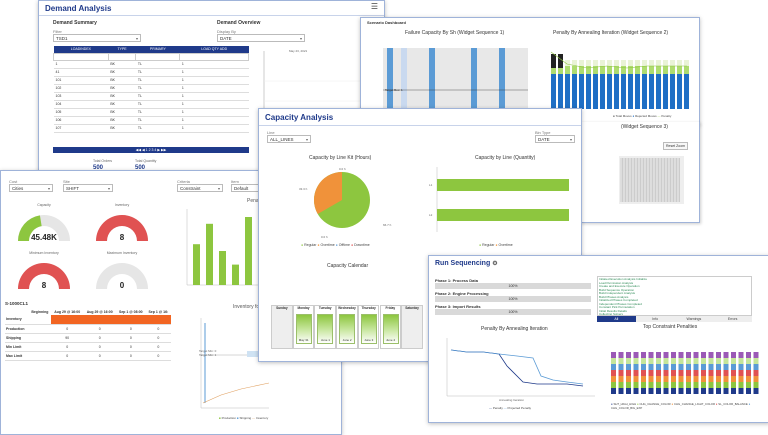  Describe the element at coordinates (374, 6) in the screenshot. I see `menu-icon: ☰` at that location.